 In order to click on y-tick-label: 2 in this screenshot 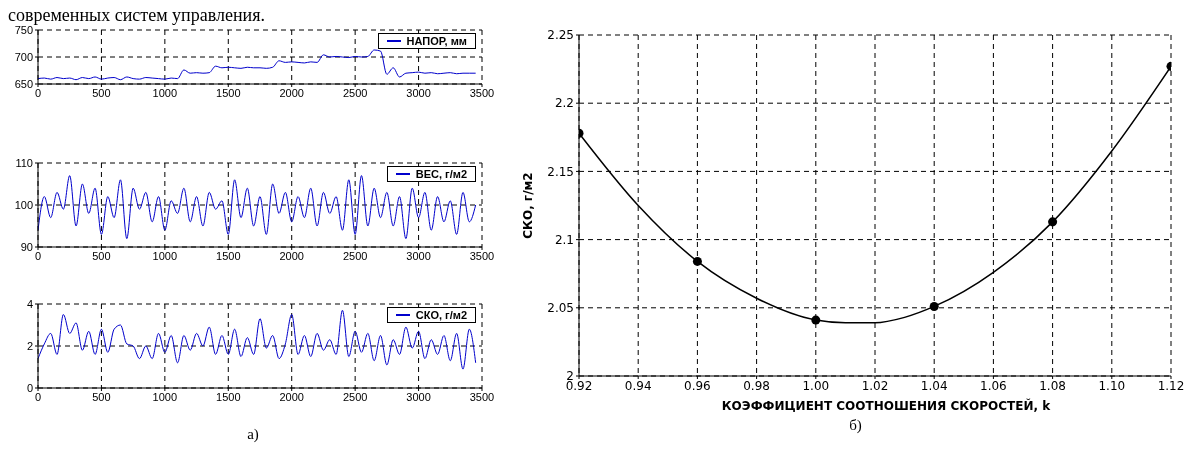, I will do `click(29, 345)`.